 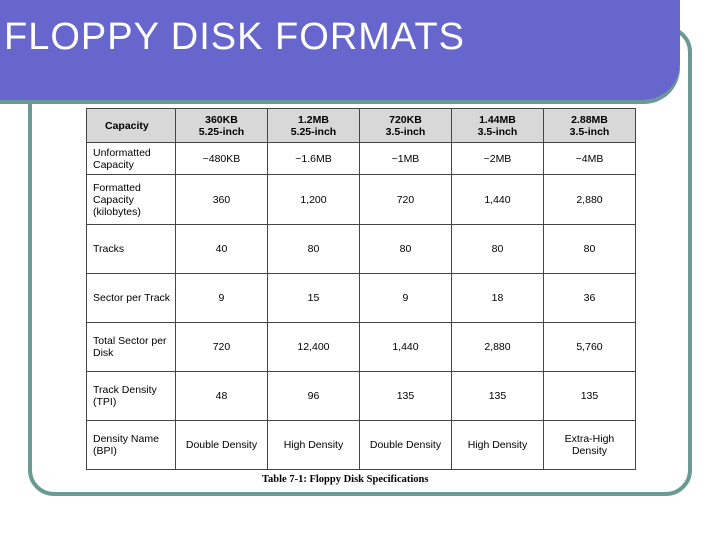 I want to click on column-header: 720KB 3.5-inch, so click(x=405, y=125).